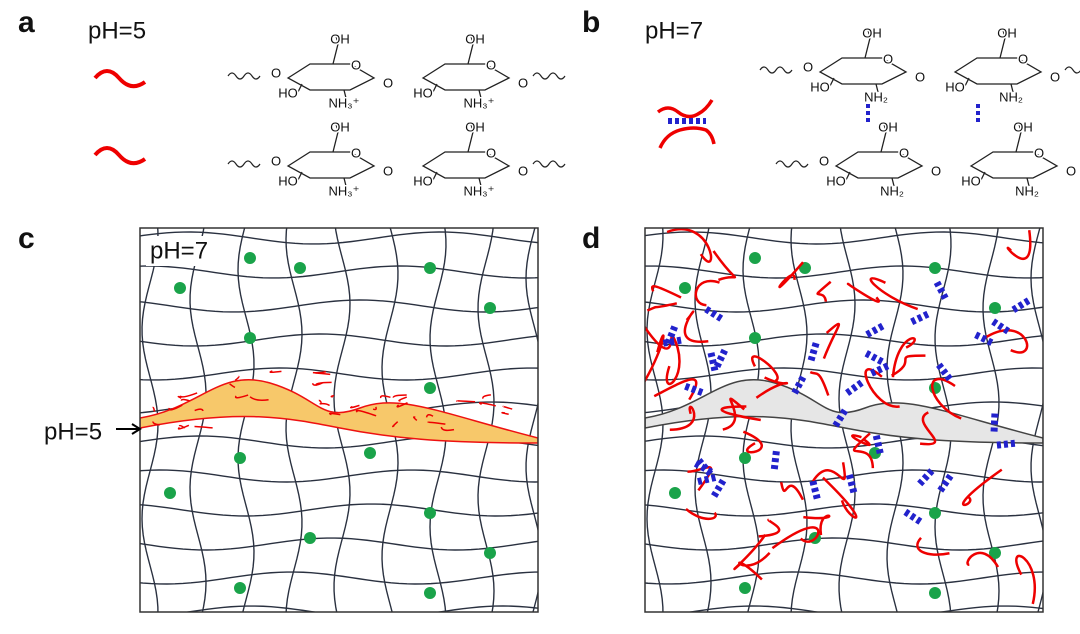  I want to click on panel-label: a, so click(26, 22).